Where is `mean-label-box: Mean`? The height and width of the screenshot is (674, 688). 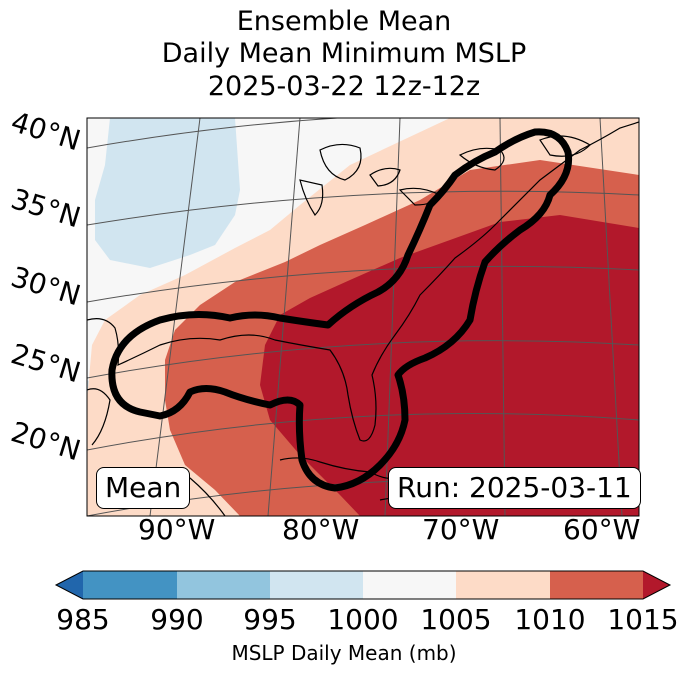 mean-label-box: Mean is located at coordinates (143, 488).